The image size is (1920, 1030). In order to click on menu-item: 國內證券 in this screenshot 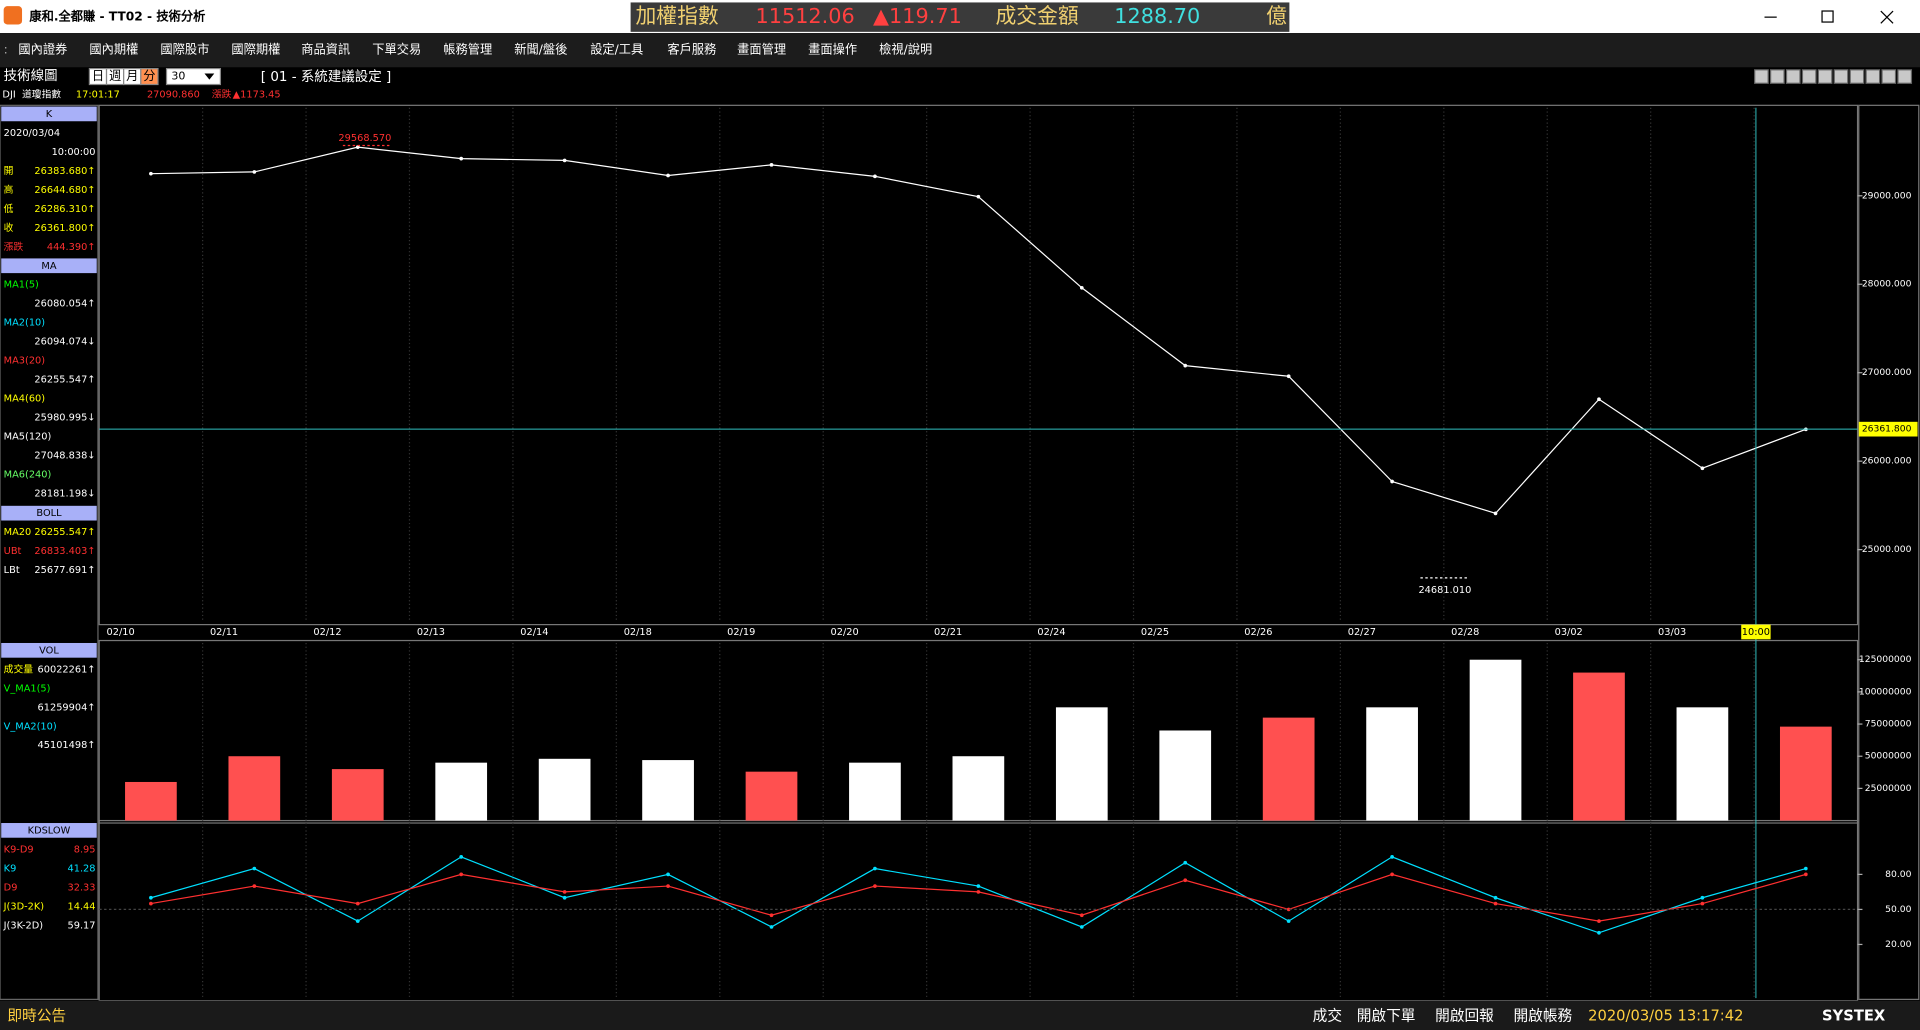, I will do `click(42, 49)`.